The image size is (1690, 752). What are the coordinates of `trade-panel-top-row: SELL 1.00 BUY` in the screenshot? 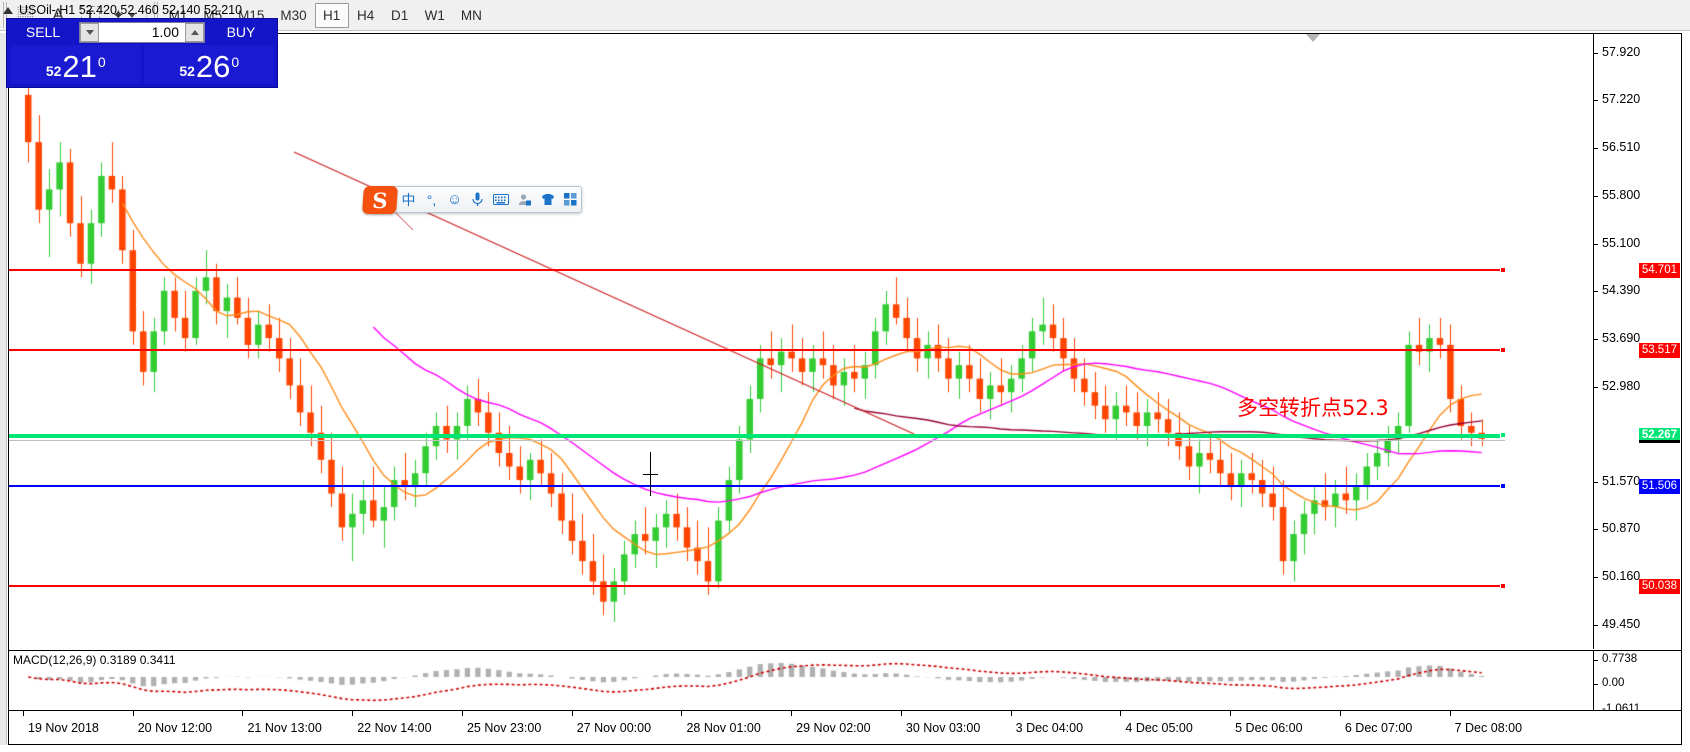 It's located at (142, 32).